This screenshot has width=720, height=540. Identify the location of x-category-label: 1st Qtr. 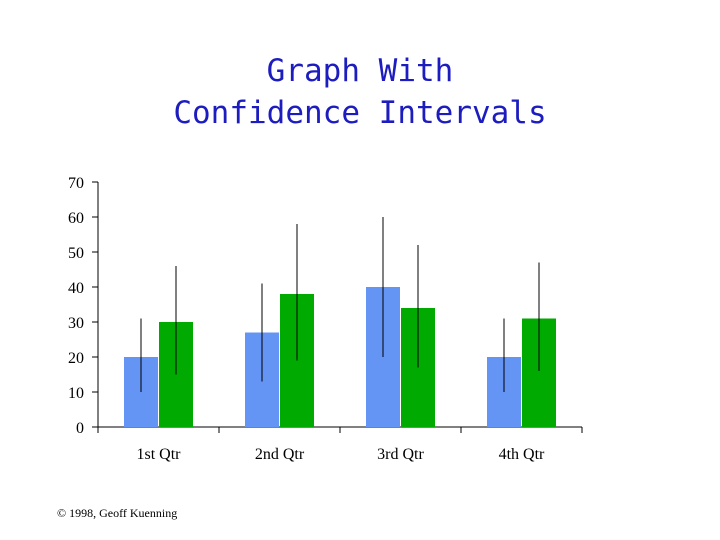
(159, 454).